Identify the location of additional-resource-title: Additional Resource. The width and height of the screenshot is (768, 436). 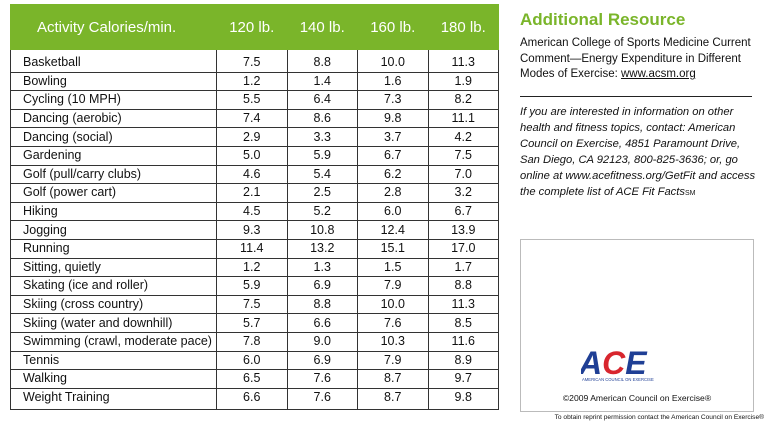
(603, 19).